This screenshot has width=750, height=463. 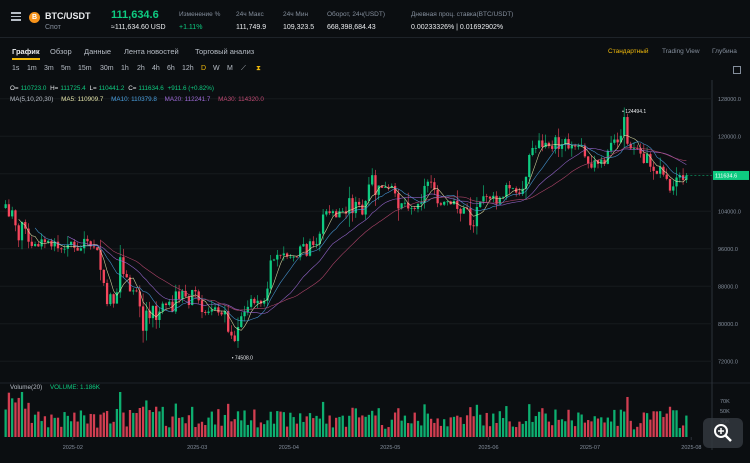 What do you see at coordinates (49, 68) in the screenshot?
I see `timeframe-3m: 3m` at bounding box center [49, 68].